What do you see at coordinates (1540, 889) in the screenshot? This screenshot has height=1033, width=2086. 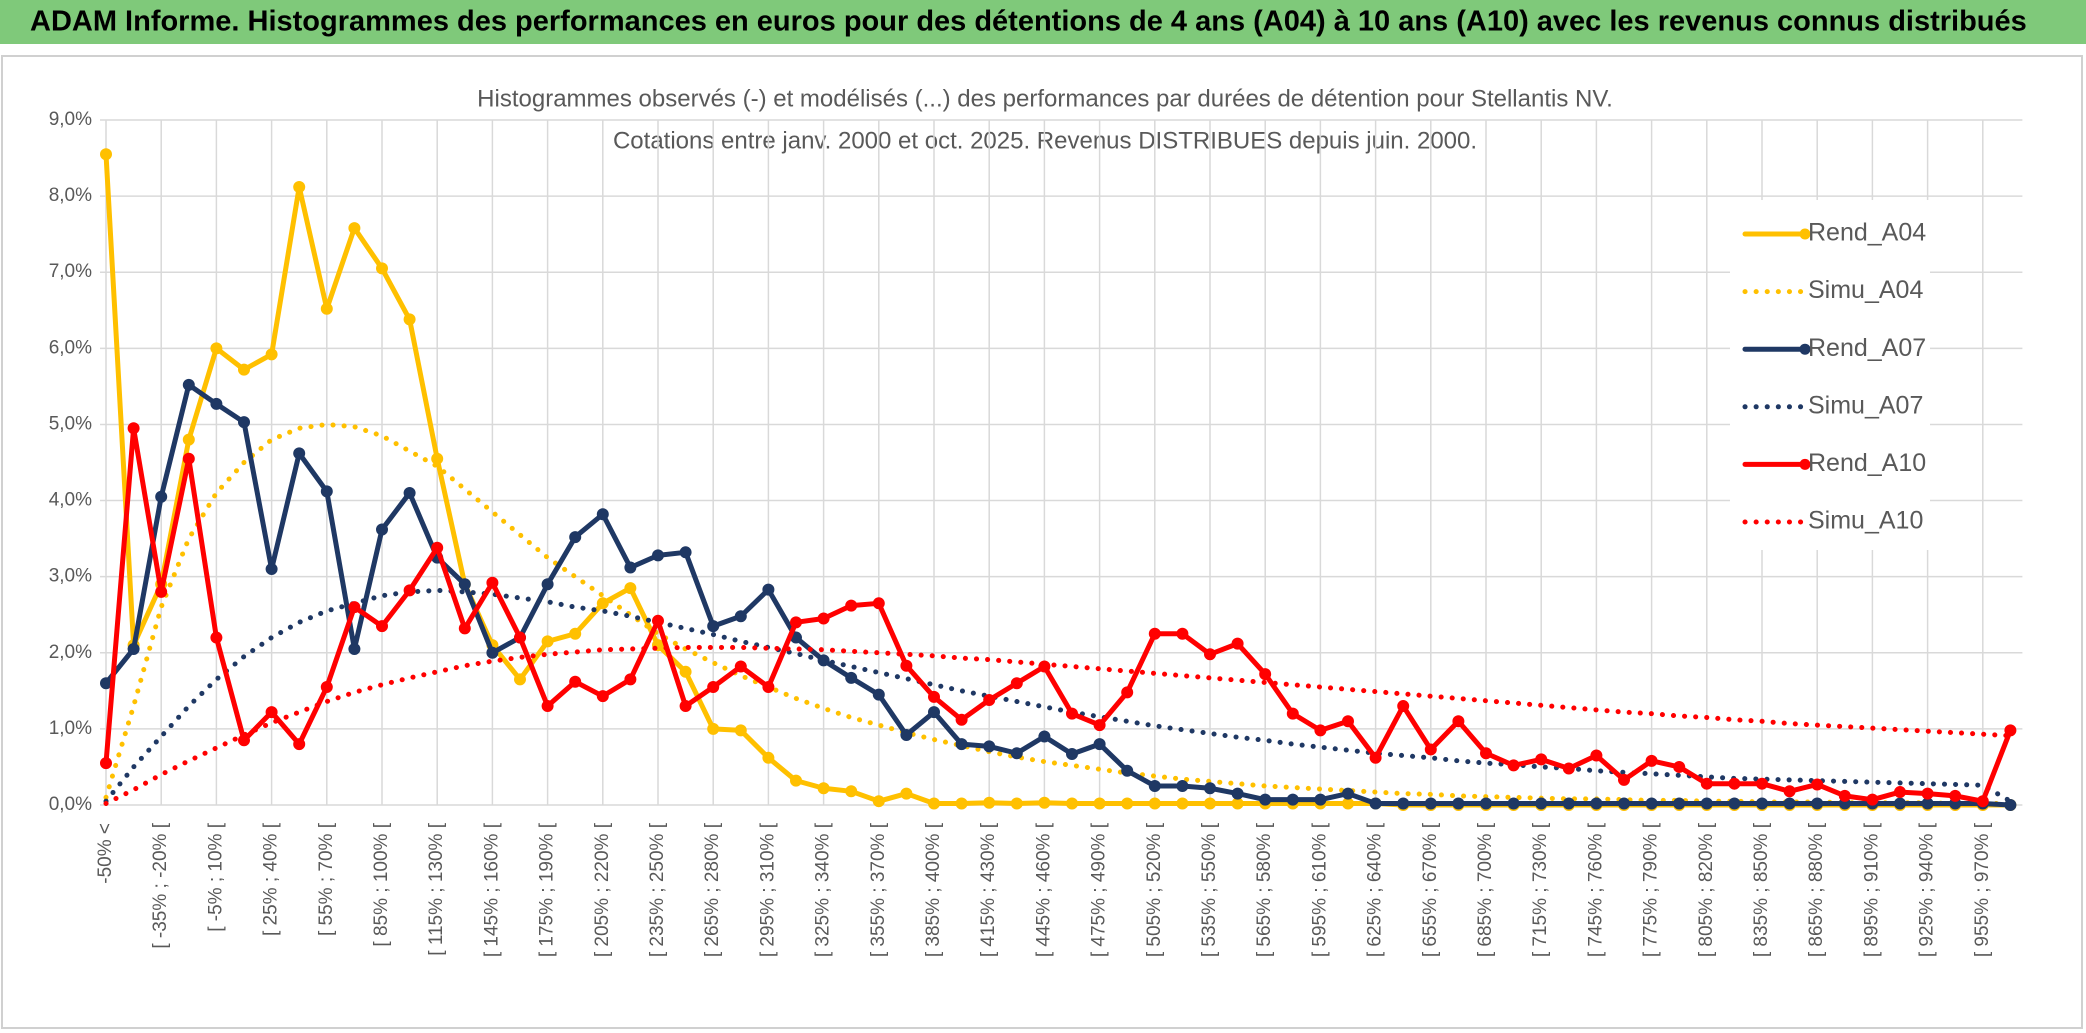 I see `x-tick-label: [ 715% ; 730% [` at bounding box center [1540, 889].